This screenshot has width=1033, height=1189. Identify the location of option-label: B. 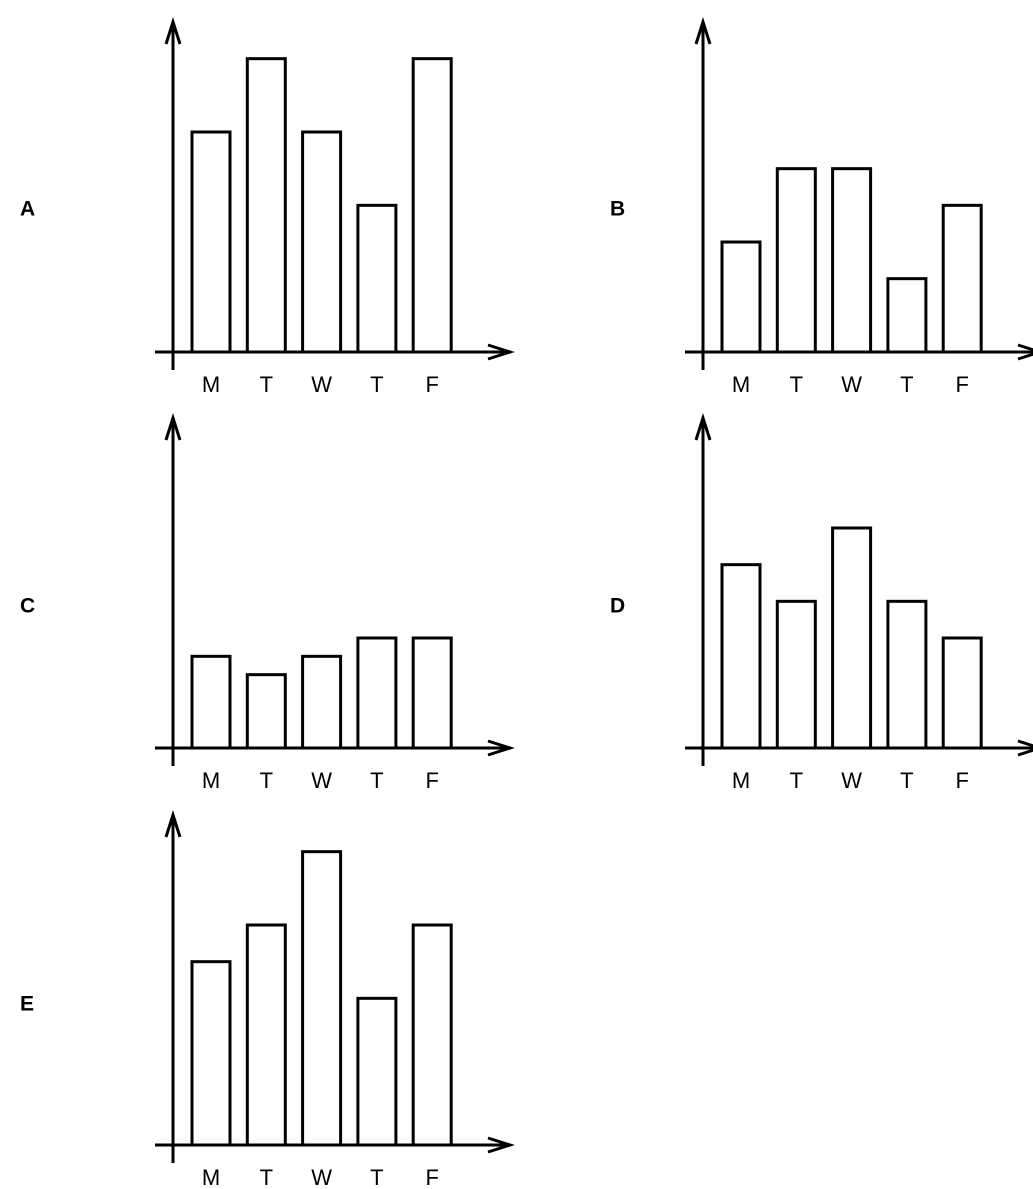
(617, 209).